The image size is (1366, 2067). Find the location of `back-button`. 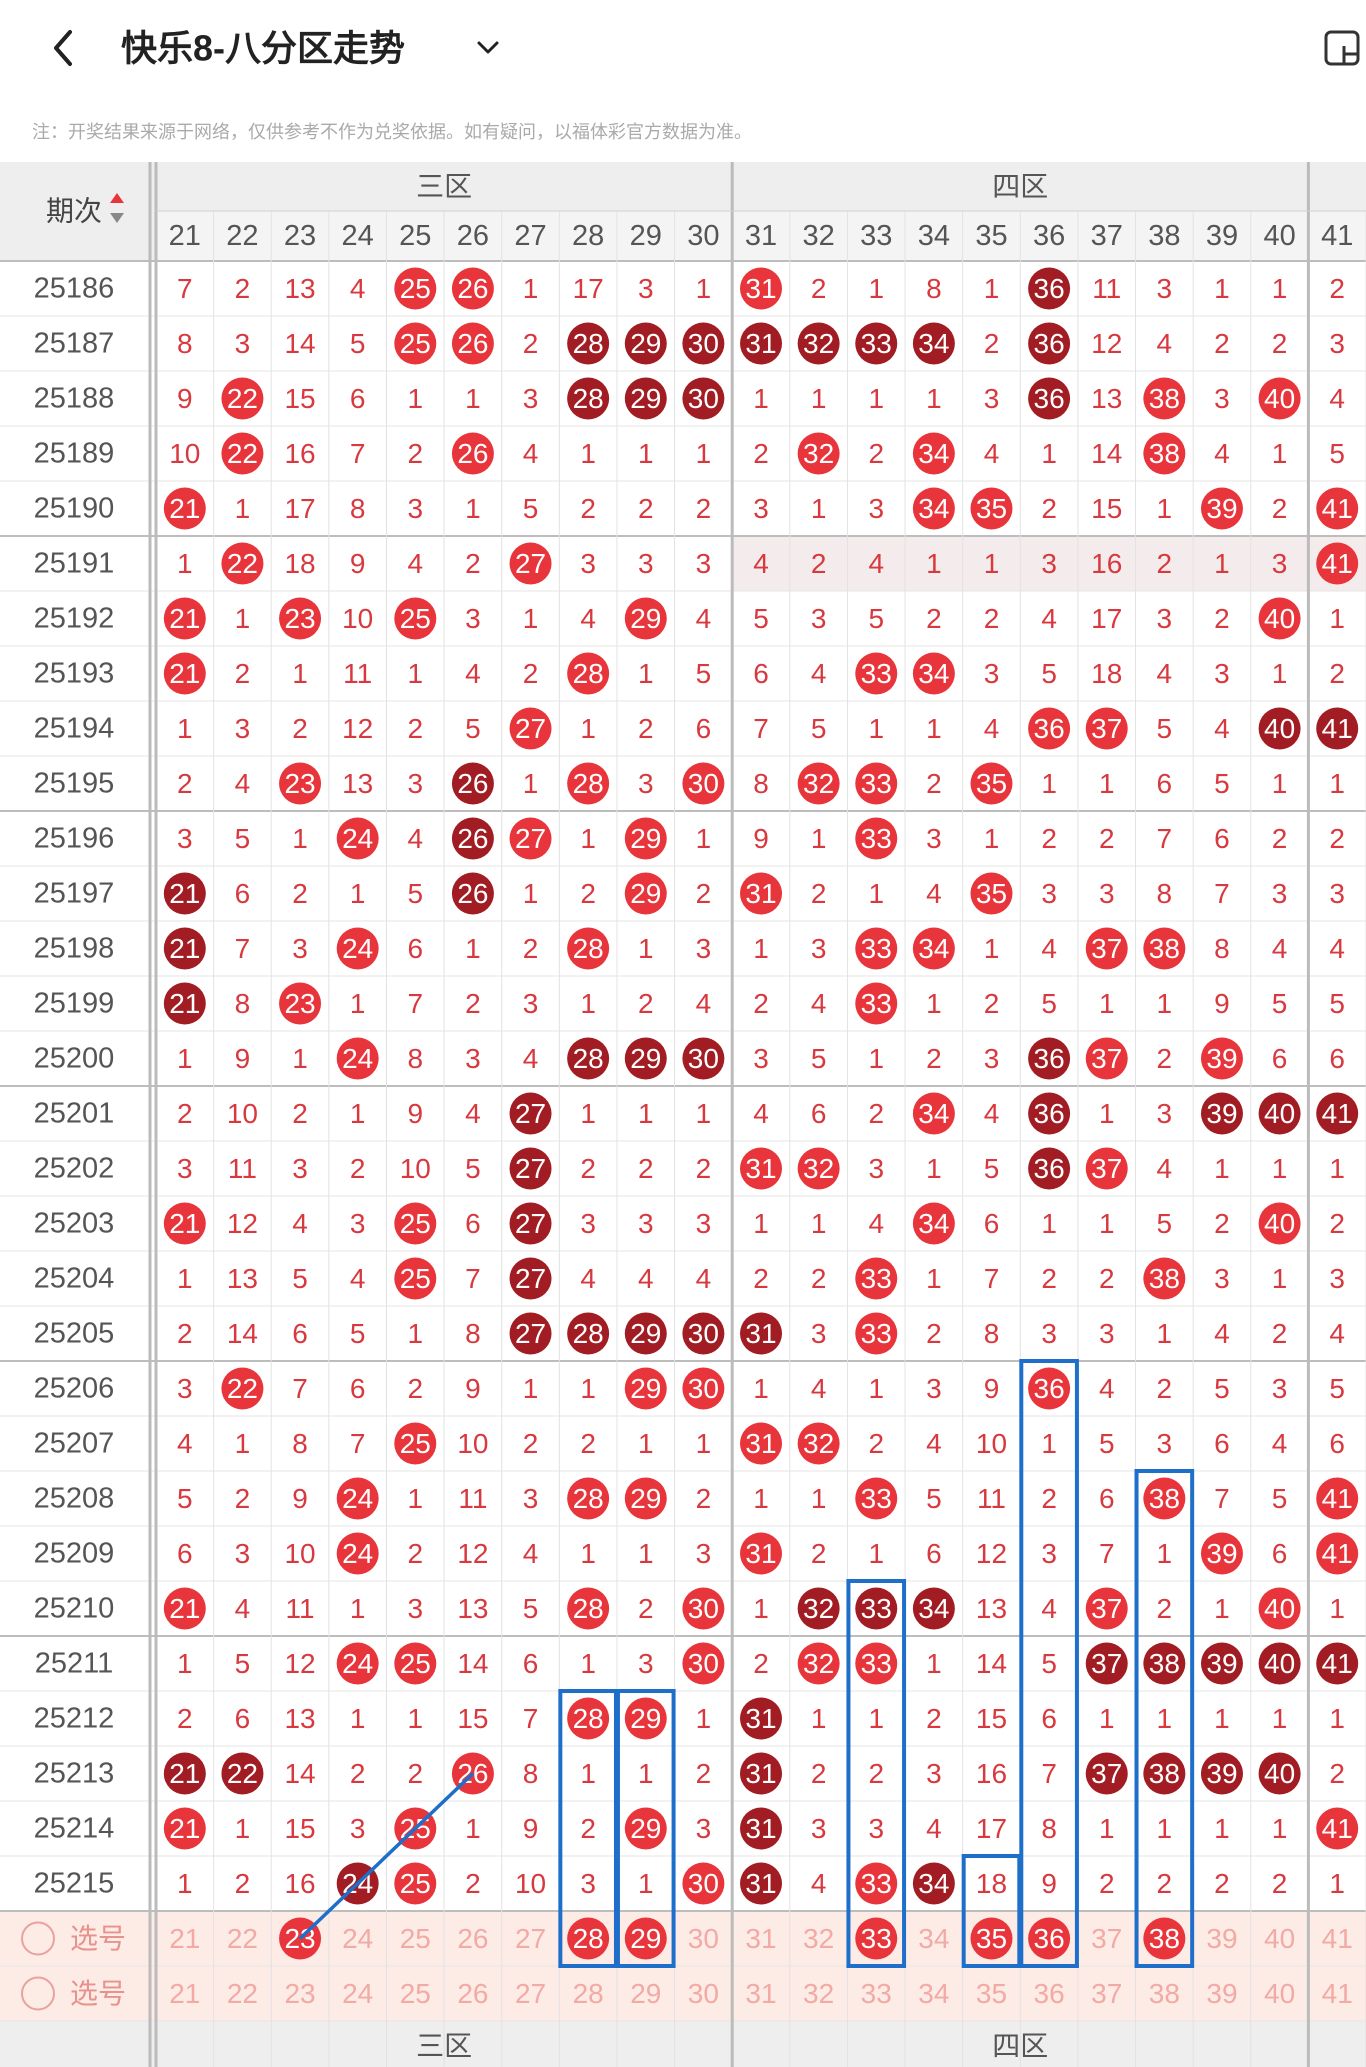

back-button is located at coordinates (63, 48).